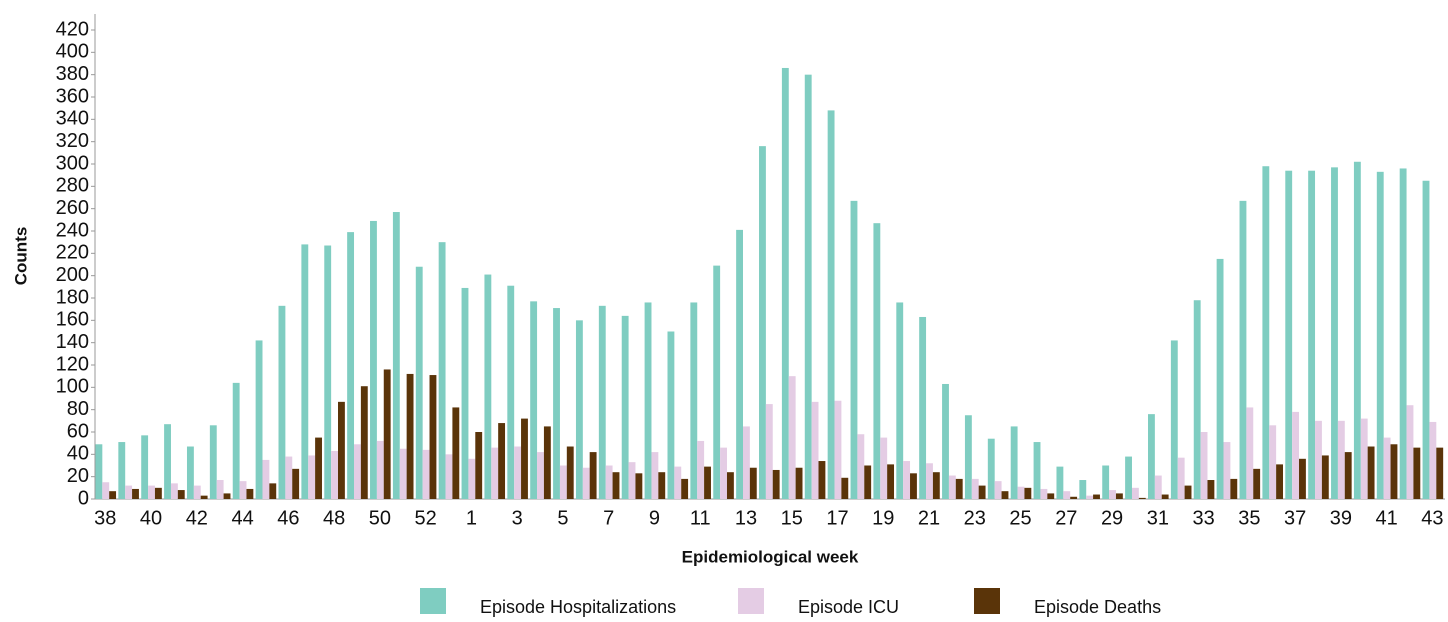  I want to click on x-tick-label: 15, so click(792, 518).